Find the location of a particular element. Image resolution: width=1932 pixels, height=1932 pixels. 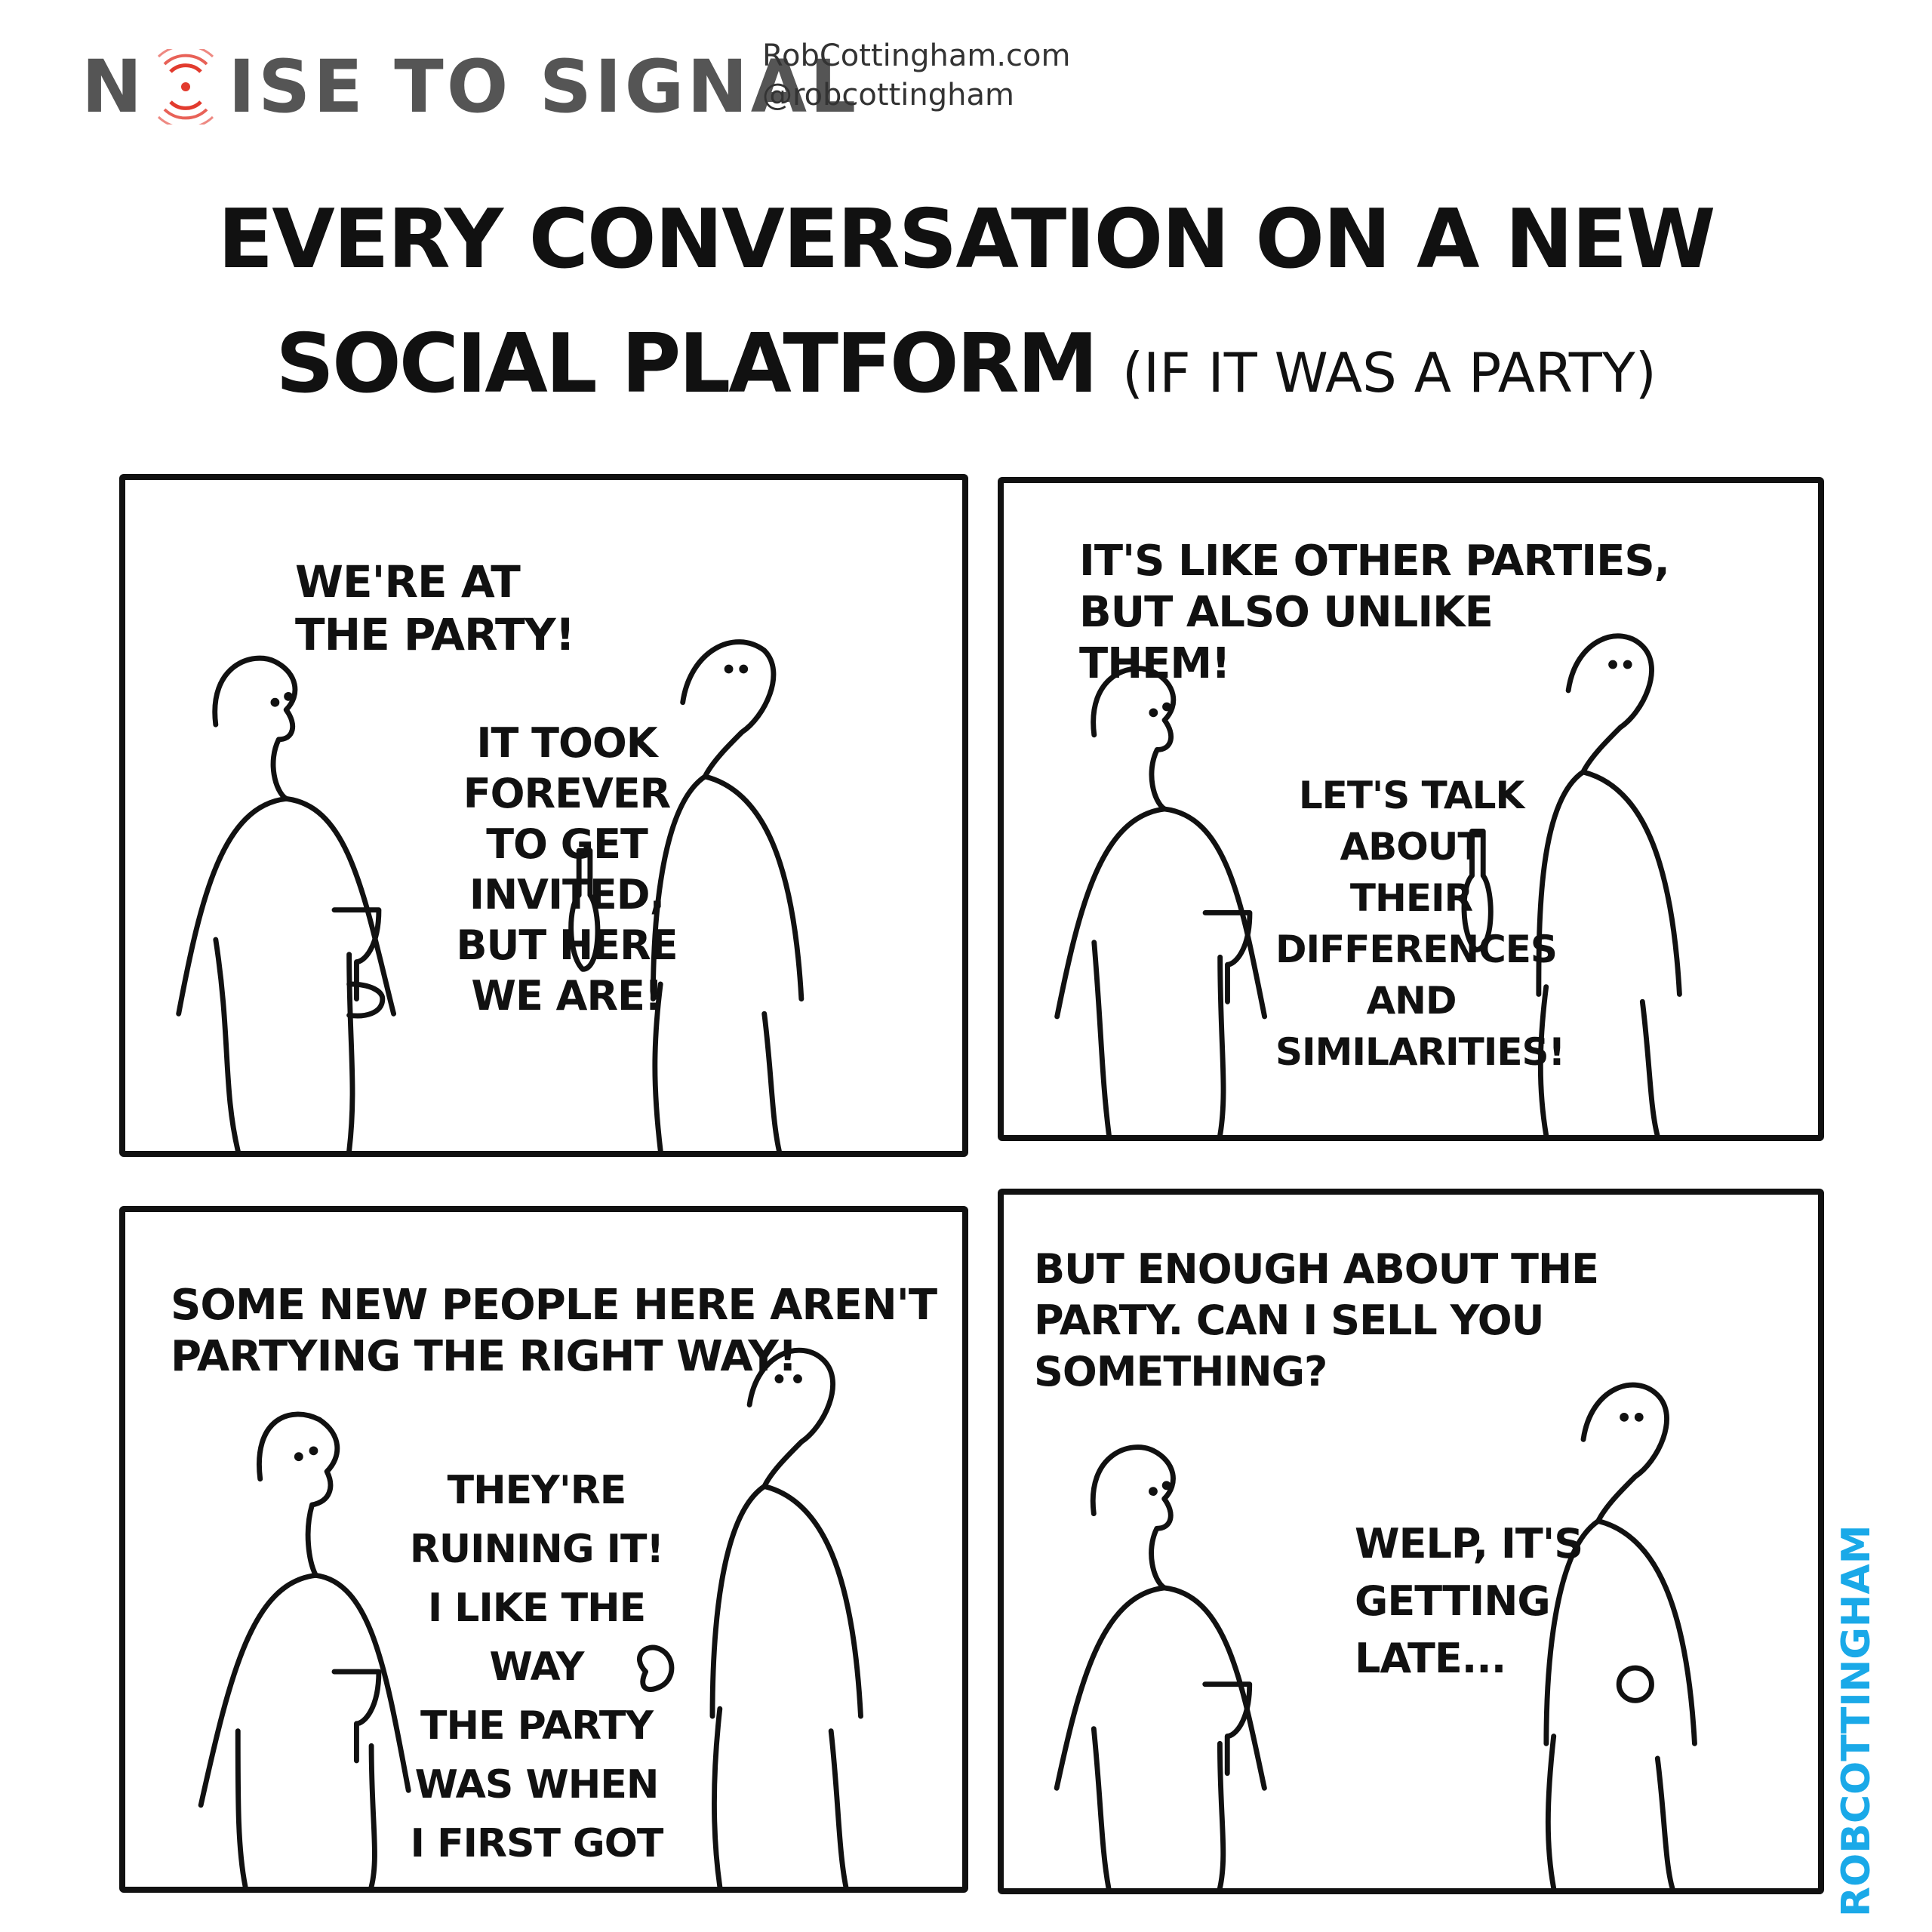

panel-2-illustration is located at coordinates (1368, 884).